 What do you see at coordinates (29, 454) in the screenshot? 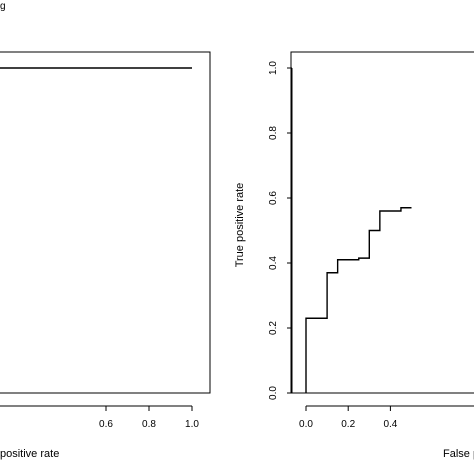
I see `left-x-axis-label: positive rate` at bounding box center [29, 454].